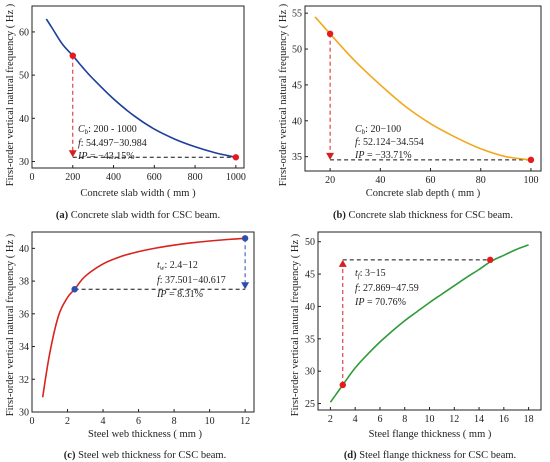  I want to click on x-ticks: 0 200 400 600 800 1000, so click(138, 174).